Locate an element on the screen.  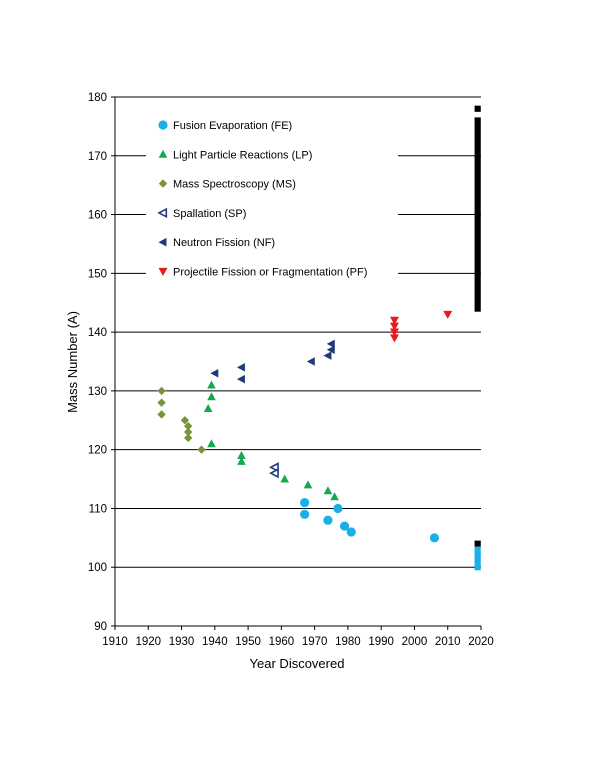
x-tick-label: 1960 is located at coordinates (282, 642).